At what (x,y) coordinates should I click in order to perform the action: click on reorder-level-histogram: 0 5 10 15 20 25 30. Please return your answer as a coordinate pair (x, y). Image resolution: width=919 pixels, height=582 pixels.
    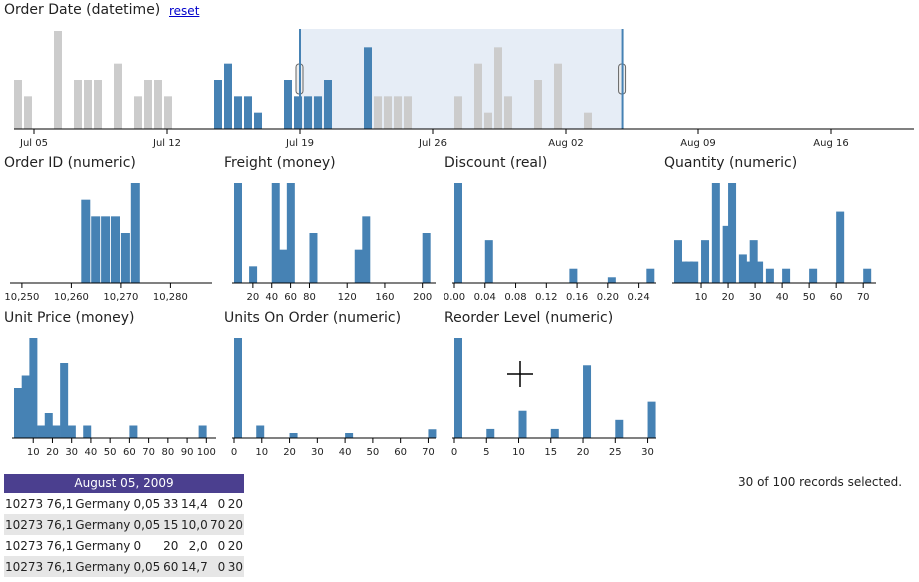
    Looking at the image, I should click on (551, 386).